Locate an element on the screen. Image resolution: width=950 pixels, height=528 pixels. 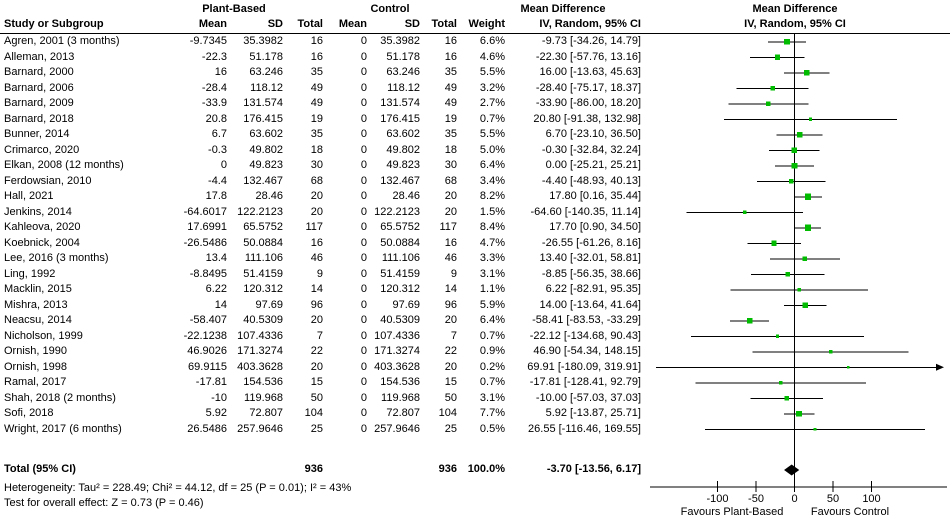
plant-total: 15 is located at coordinates (316, 382).